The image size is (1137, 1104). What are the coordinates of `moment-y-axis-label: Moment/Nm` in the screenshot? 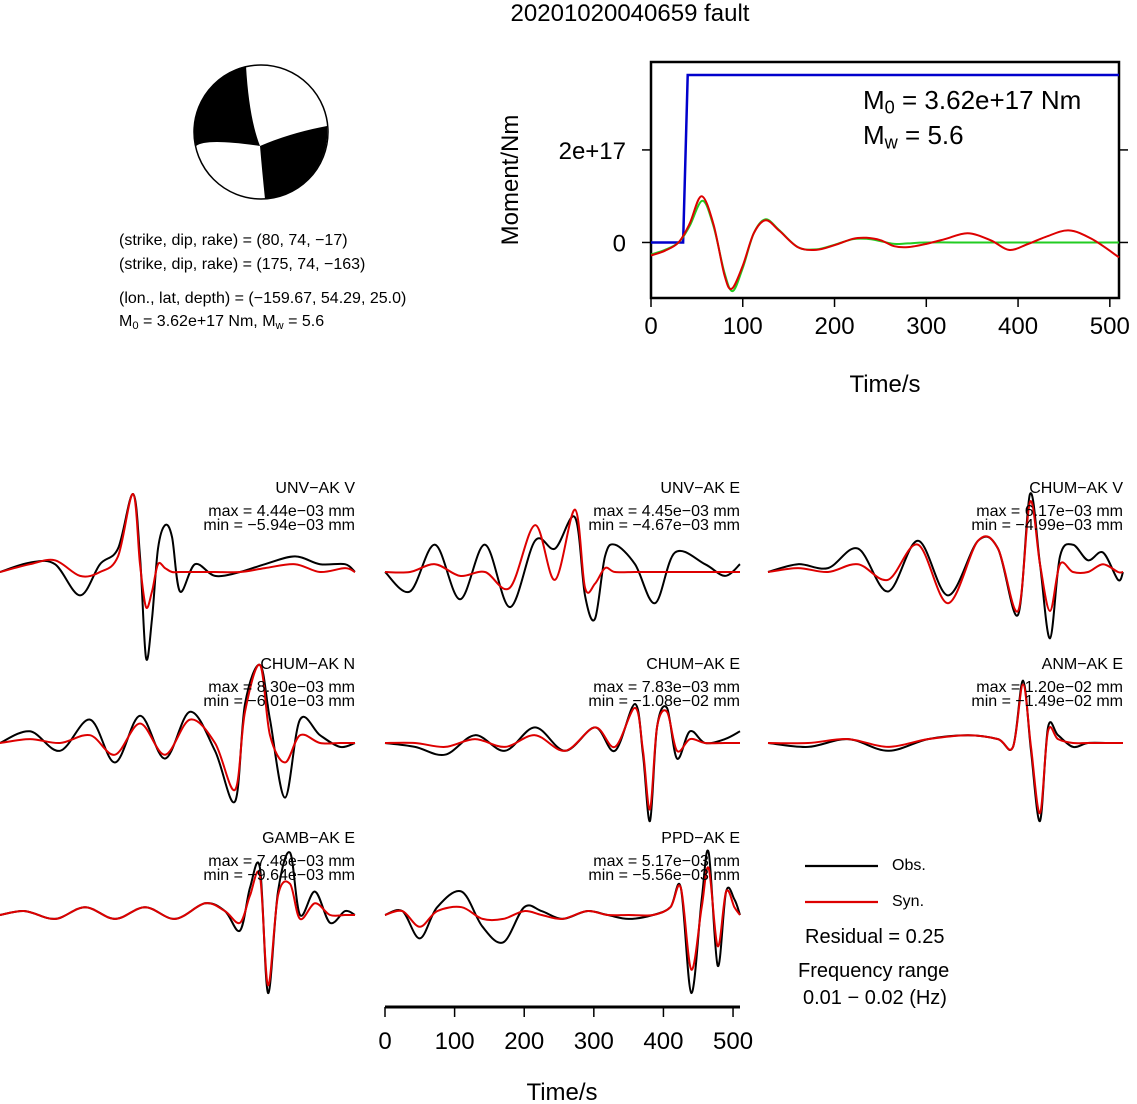 It's located at (510, 180).